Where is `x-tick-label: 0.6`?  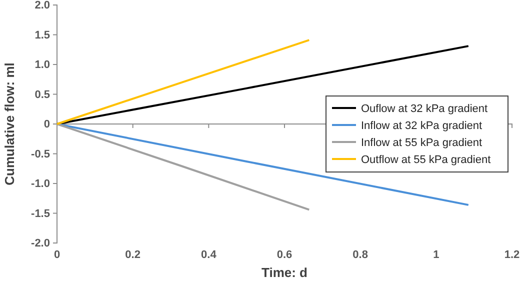
x-tick-label: 0.6 is located at coordinates (284, 255).